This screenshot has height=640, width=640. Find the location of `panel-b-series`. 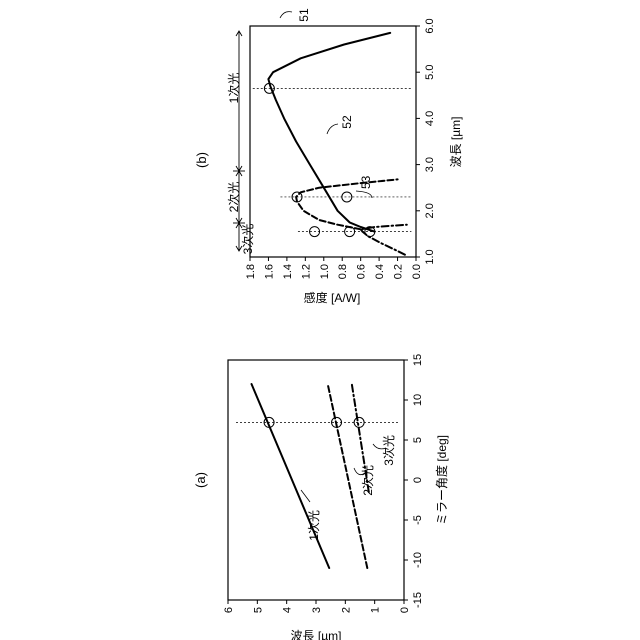

panel-b-series is located at coordinates (337, 144).